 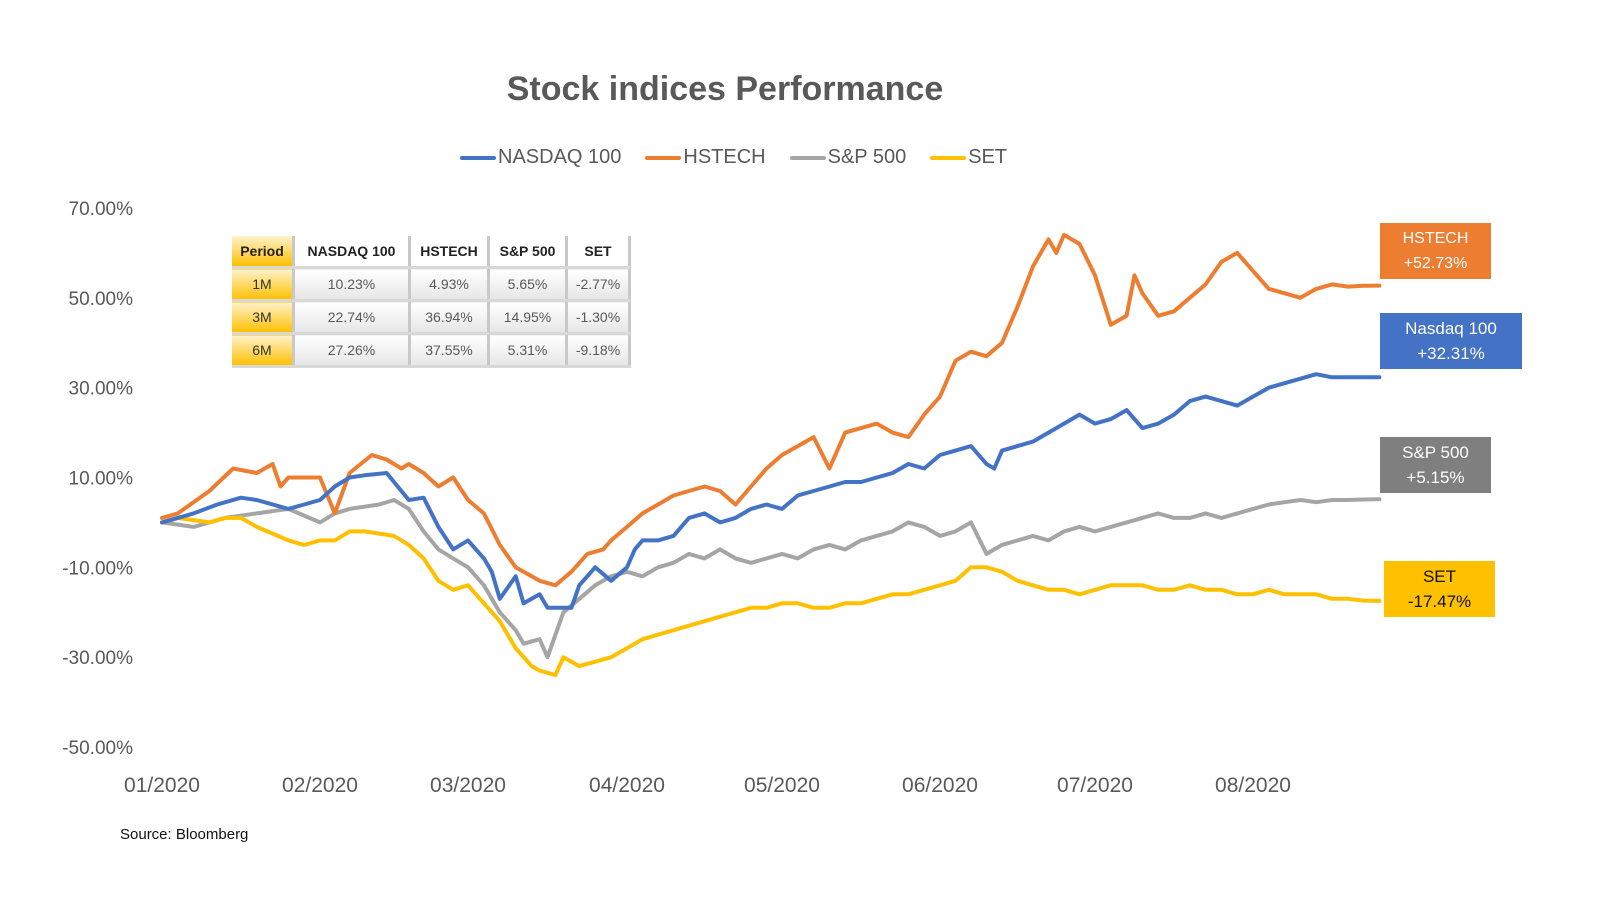 I want to click on table-cell-set: -2.77%, so click(x=598, y=284).